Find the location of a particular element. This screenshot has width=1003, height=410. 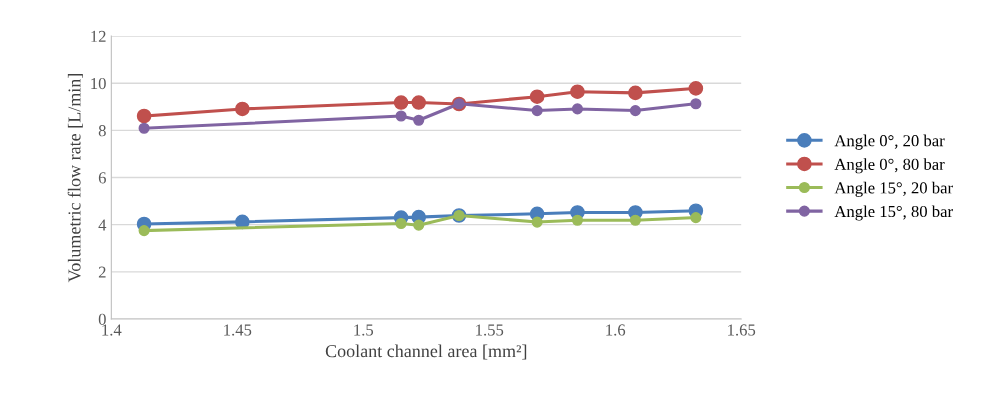

x-tick-label: 1.65 is located at coordinates (742, 330).